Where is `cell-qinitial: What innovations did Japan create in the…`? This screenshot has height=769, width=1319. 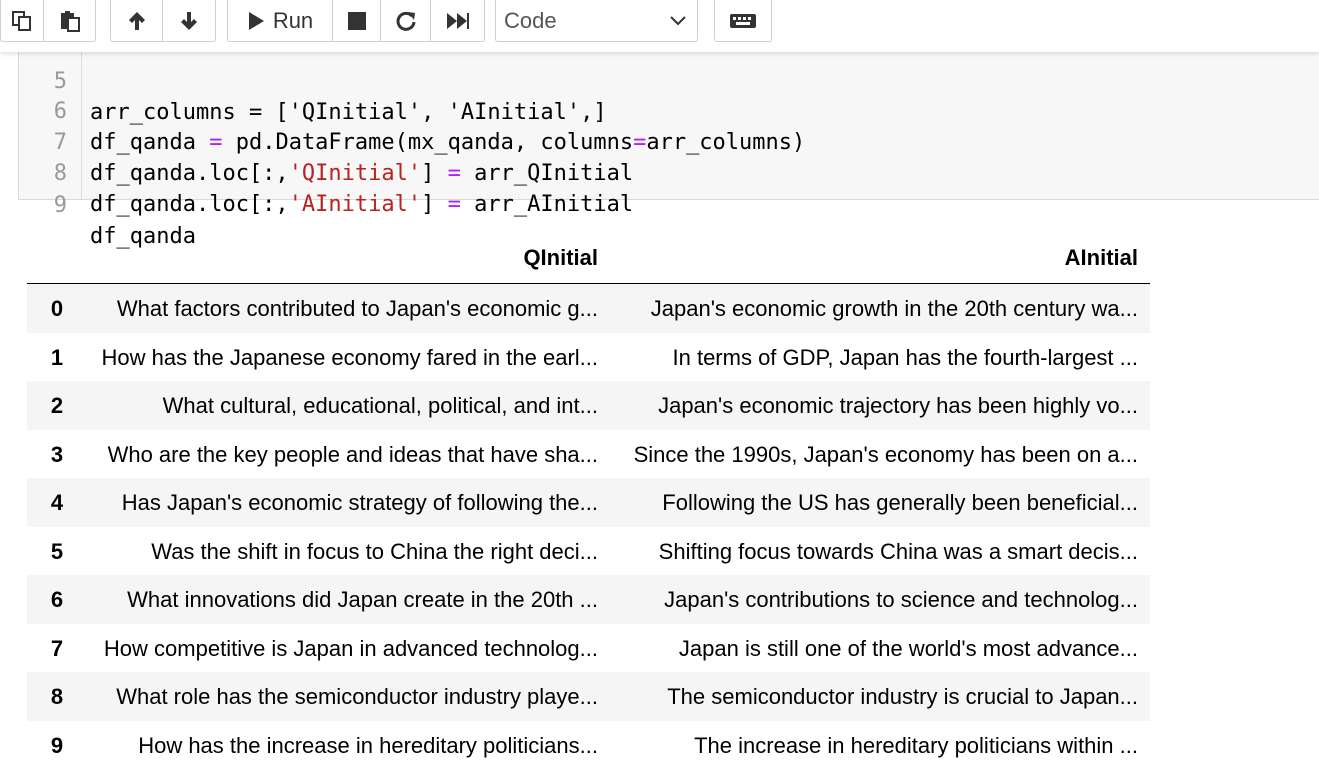 cell-qinitial: What innovations did Japan create in the… is located at coordinates (362, 600).